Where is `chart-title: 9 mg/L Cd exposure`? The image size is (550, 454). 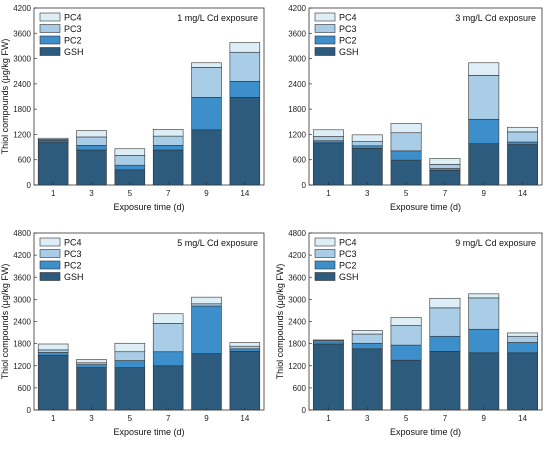 chart-title: 9 mg/L Cd exposure is located at coordinates (495, 243).